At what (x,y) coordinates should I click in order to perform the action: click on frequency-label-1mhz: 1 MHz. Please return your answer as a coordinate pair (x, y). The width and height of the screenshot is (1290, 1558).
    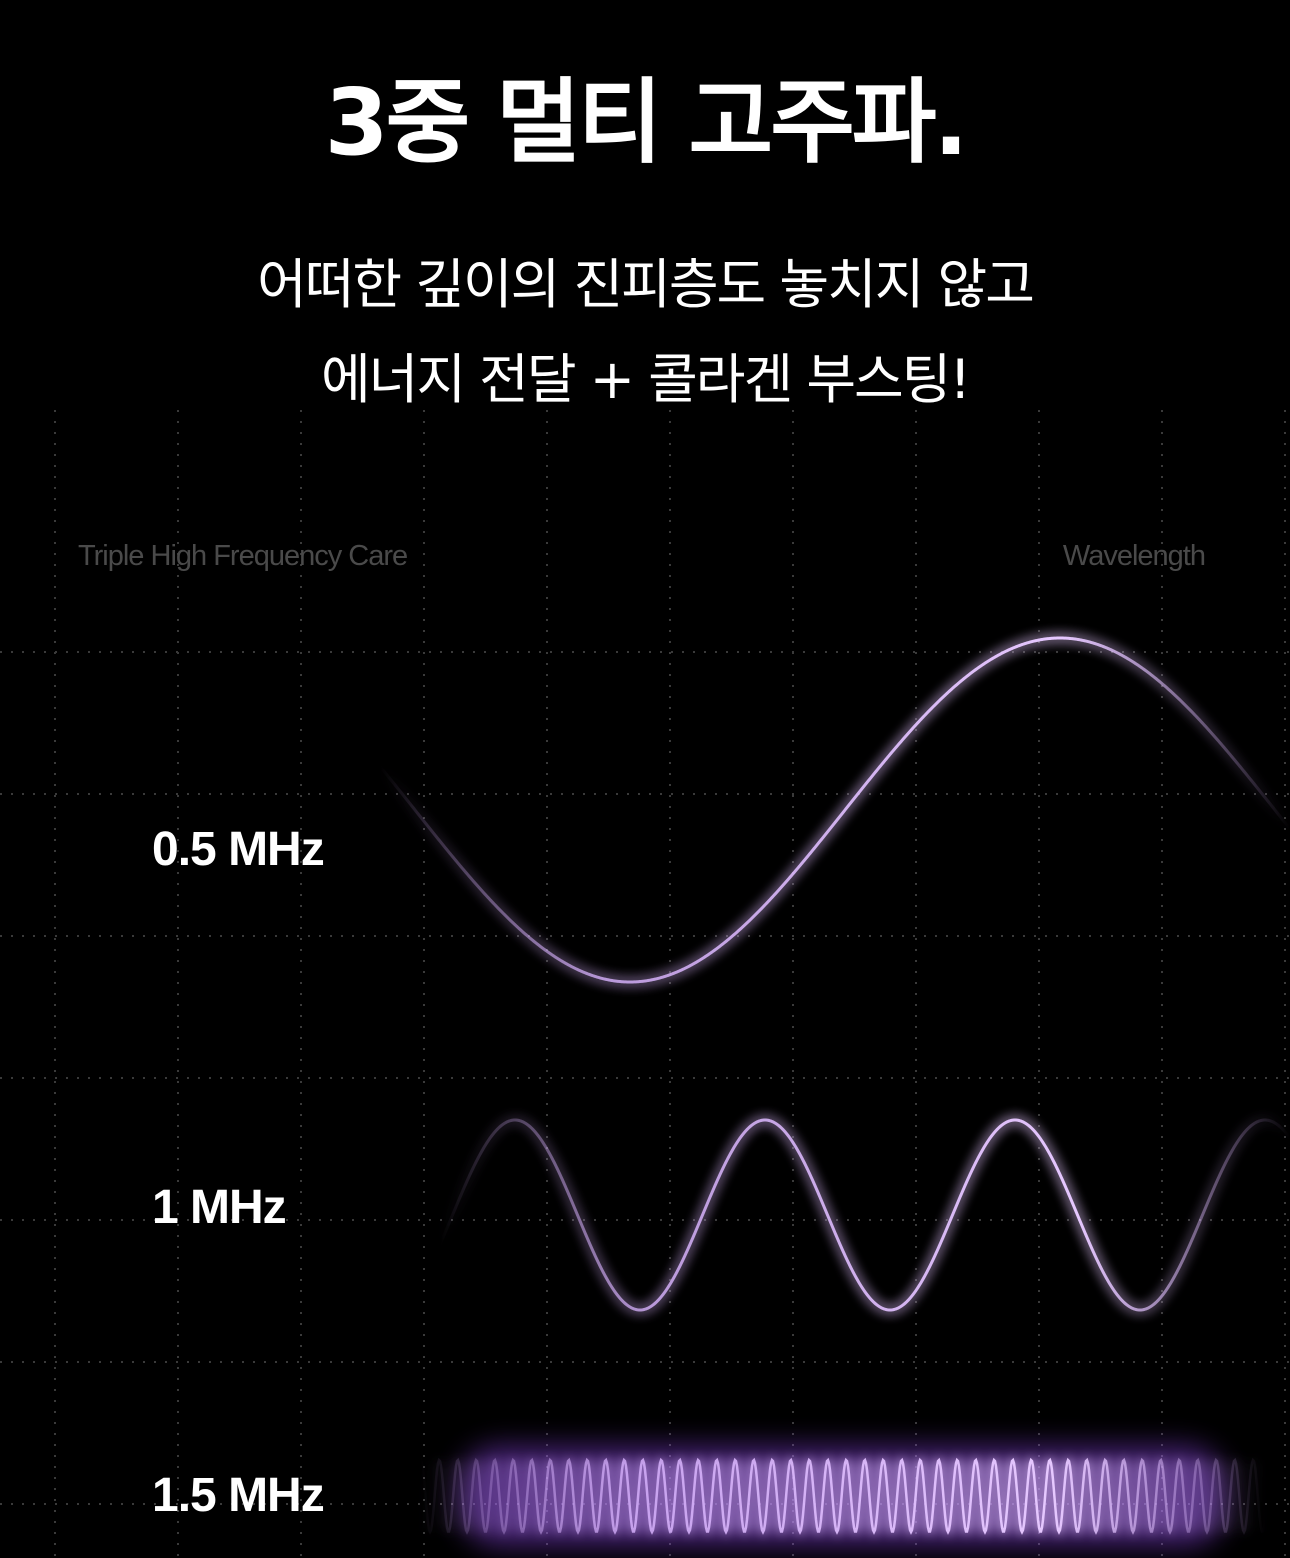
    Looking at the image, I should click on (219, 1207).